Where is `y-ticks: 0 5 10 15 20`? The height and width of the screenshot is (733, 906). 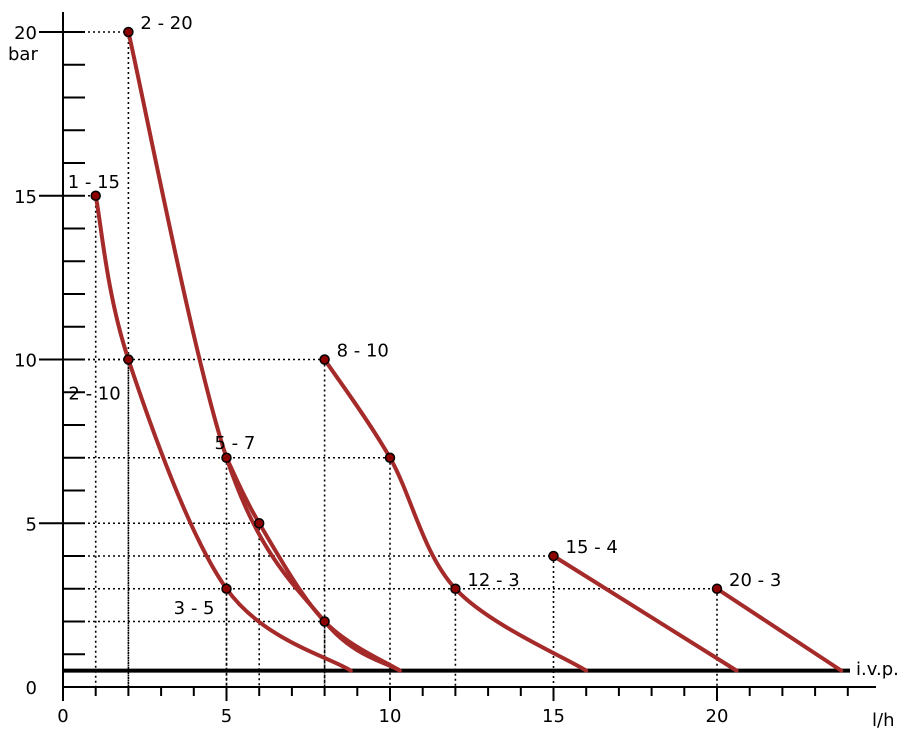
y-ticks: 0 5 10 15 20 is located at coordinates (49, 361).